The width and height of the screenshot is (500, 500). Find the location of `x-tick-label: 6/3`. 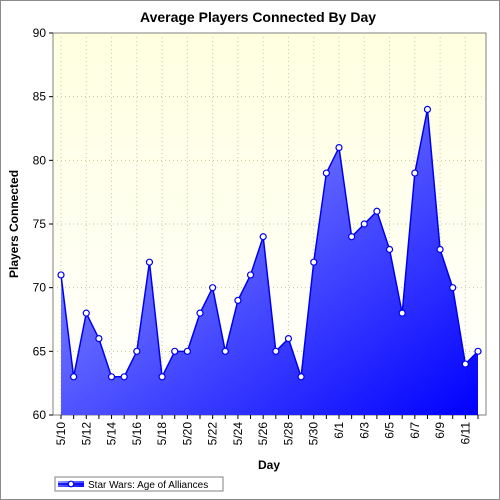

x-tick-label: 6/3 is located at coordinates (364, 430).